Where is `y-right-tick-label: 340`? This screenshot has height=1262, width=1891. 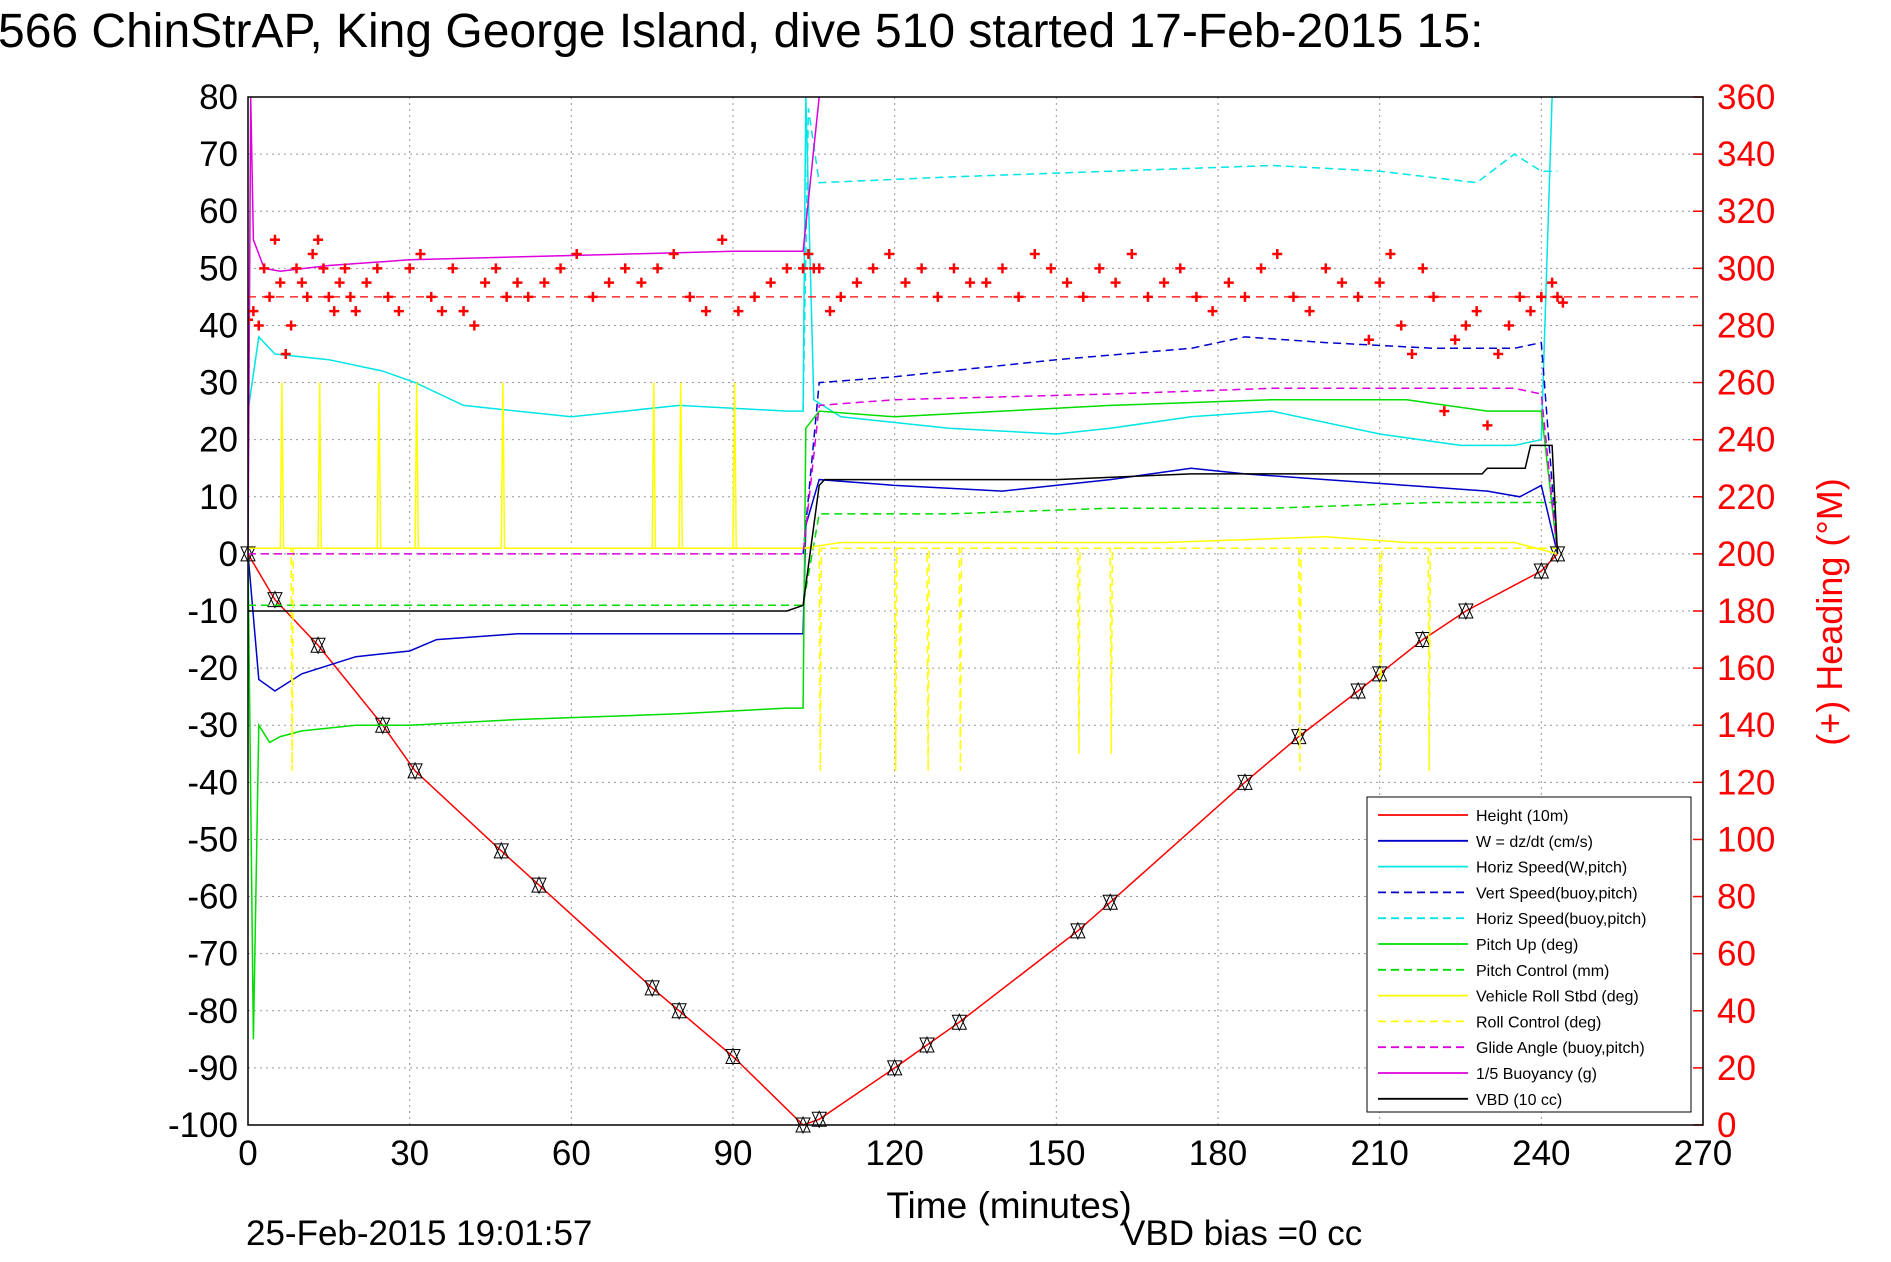 y-right-tick-label: 340 is located at coordinates (1746, 154).